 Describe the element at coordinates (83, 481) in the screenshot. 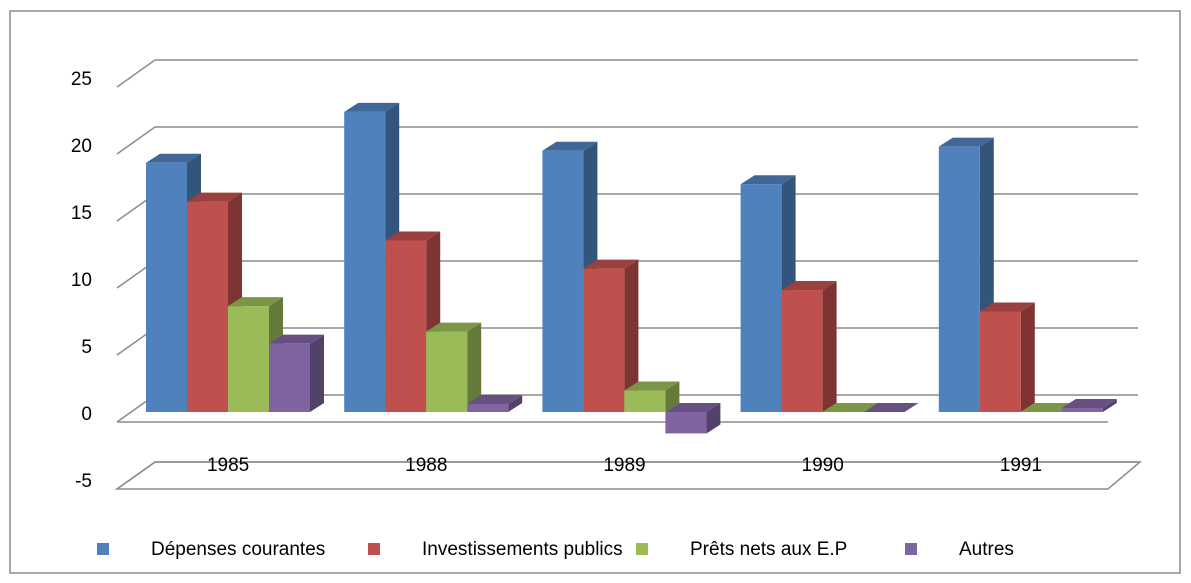

I see `y-tick-label: -5` at that location.